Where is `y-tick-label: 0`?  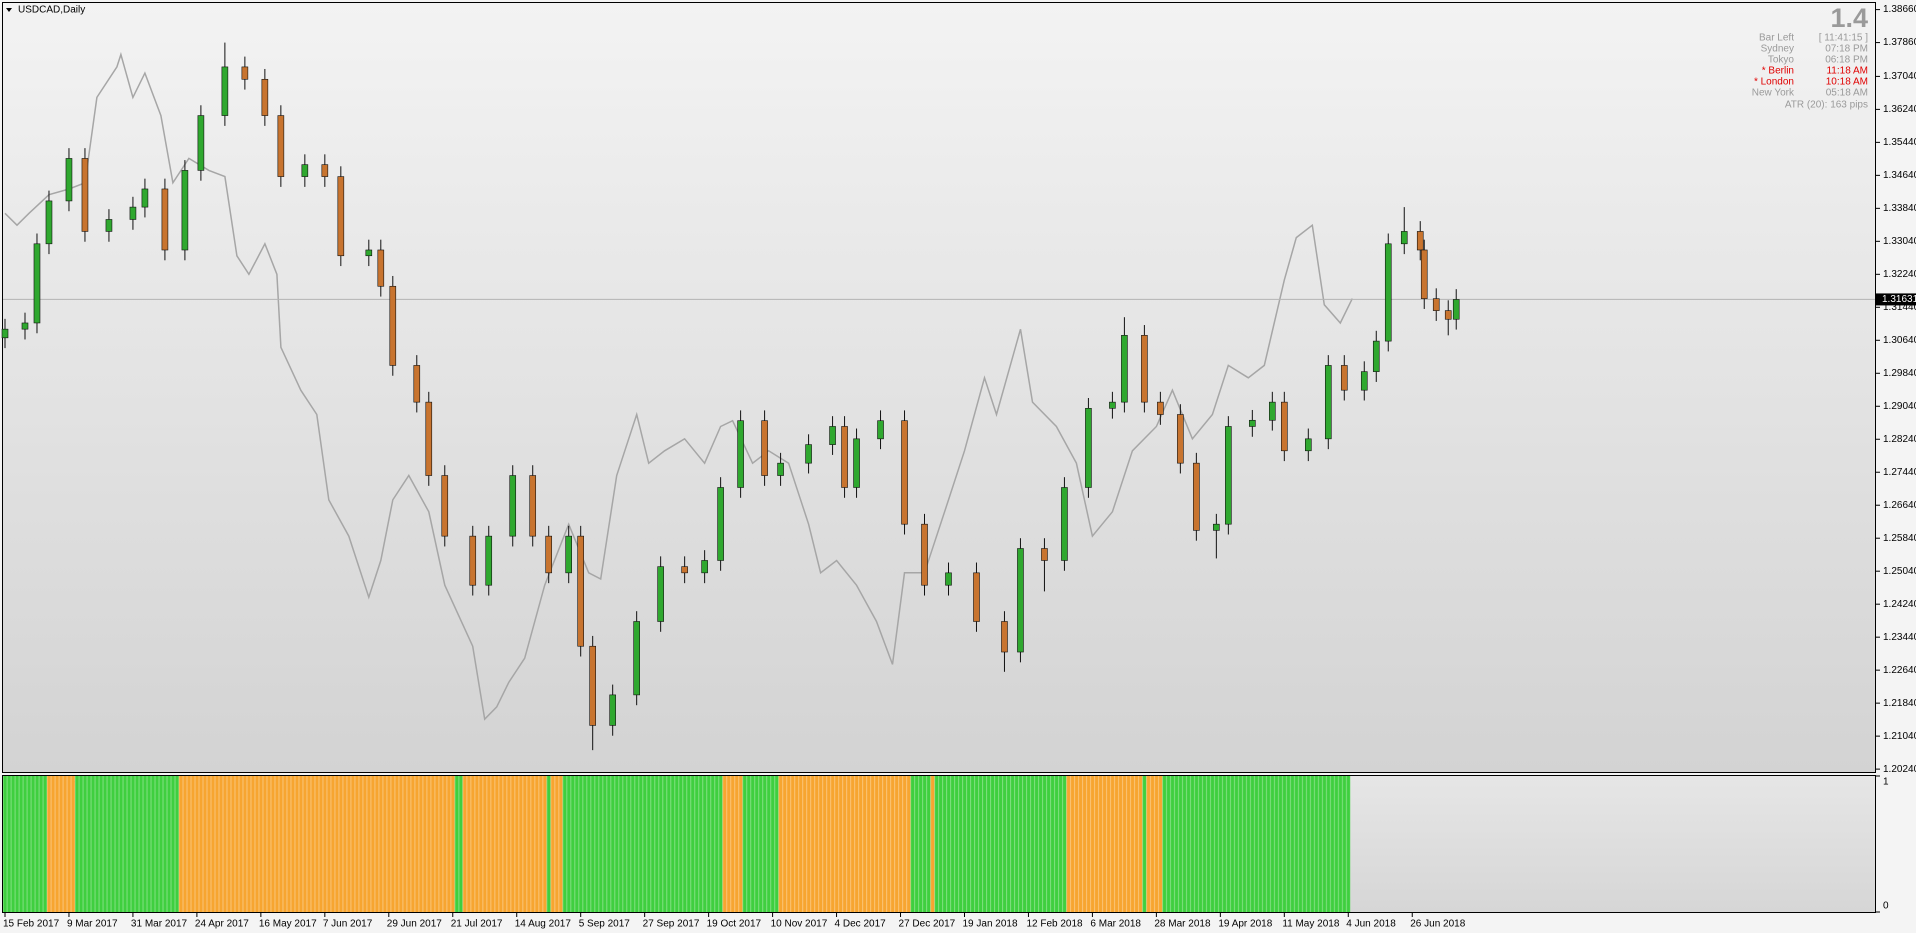 y-tick-label: 0 is located at coordinates (1886, 906).